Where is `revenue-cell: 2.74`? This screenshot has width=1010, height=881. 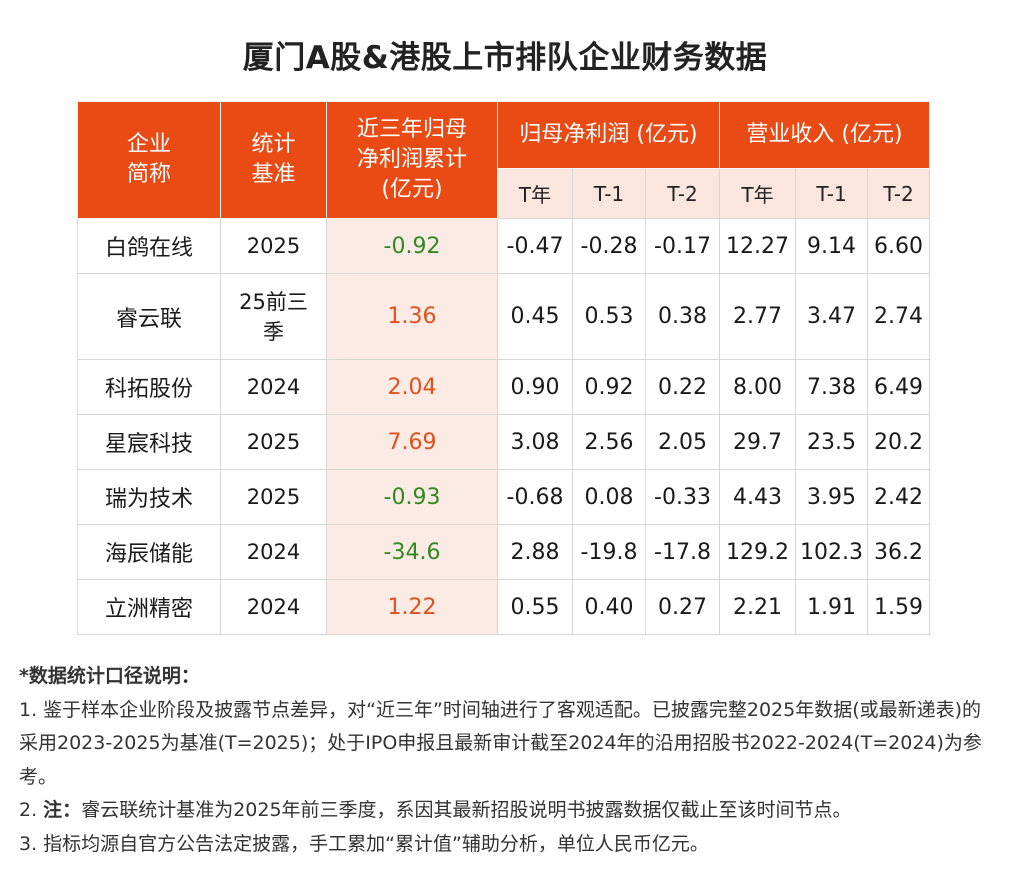 revenue-cell: 2.74 is located at coordinates (899, 316).